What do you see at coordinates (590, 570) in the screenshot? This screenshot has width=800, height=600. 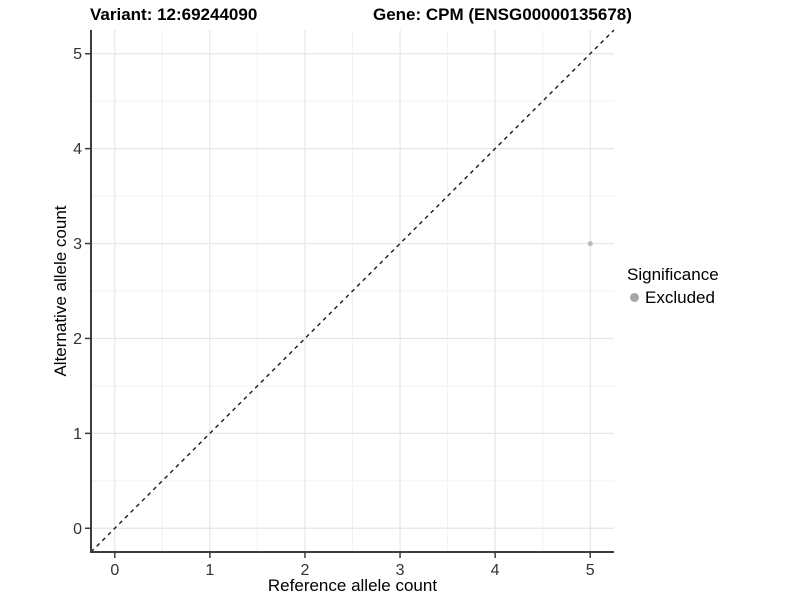 I see `x-tick-label: 5` at bounding box center [590, 570].